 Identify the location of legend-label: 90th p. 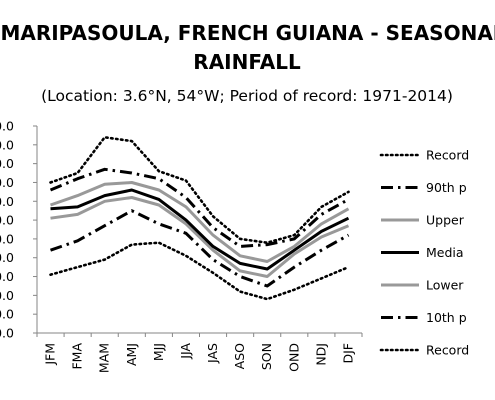
(446, 187).